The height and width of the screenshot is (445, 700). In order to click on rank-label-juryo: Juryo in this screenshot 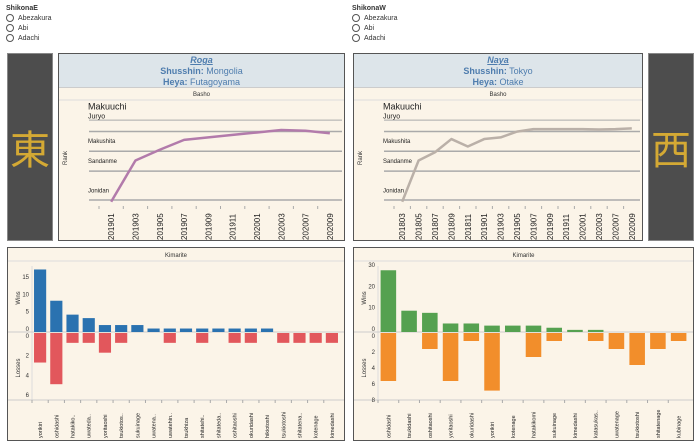, I will do `click(96, 116)`.